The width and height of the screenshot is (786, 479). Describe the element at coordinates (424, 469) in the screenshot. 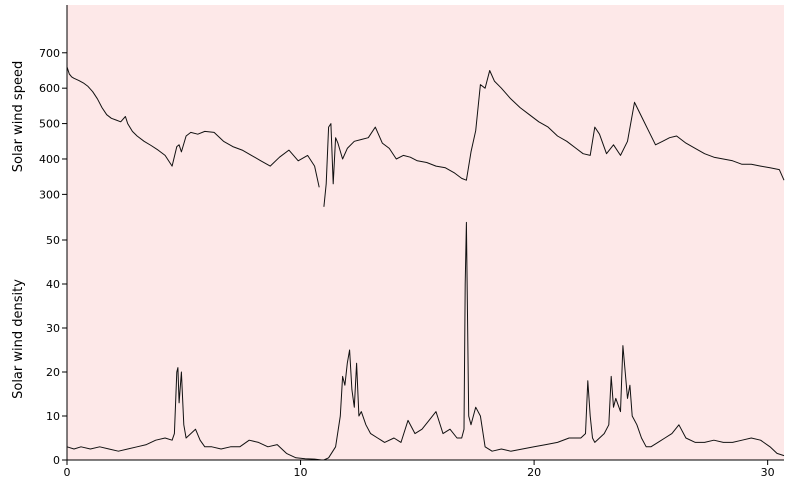

I see `x-axis: 0 10 20 30` at that location.